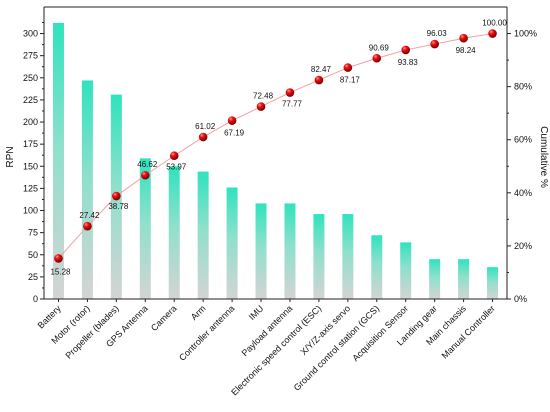 This screenshot has height=412, width=550. What do you see at coordinates (350, 80) in the screenshot?
I see `data-label-10: 87.17` at bounding box center [350, 80].